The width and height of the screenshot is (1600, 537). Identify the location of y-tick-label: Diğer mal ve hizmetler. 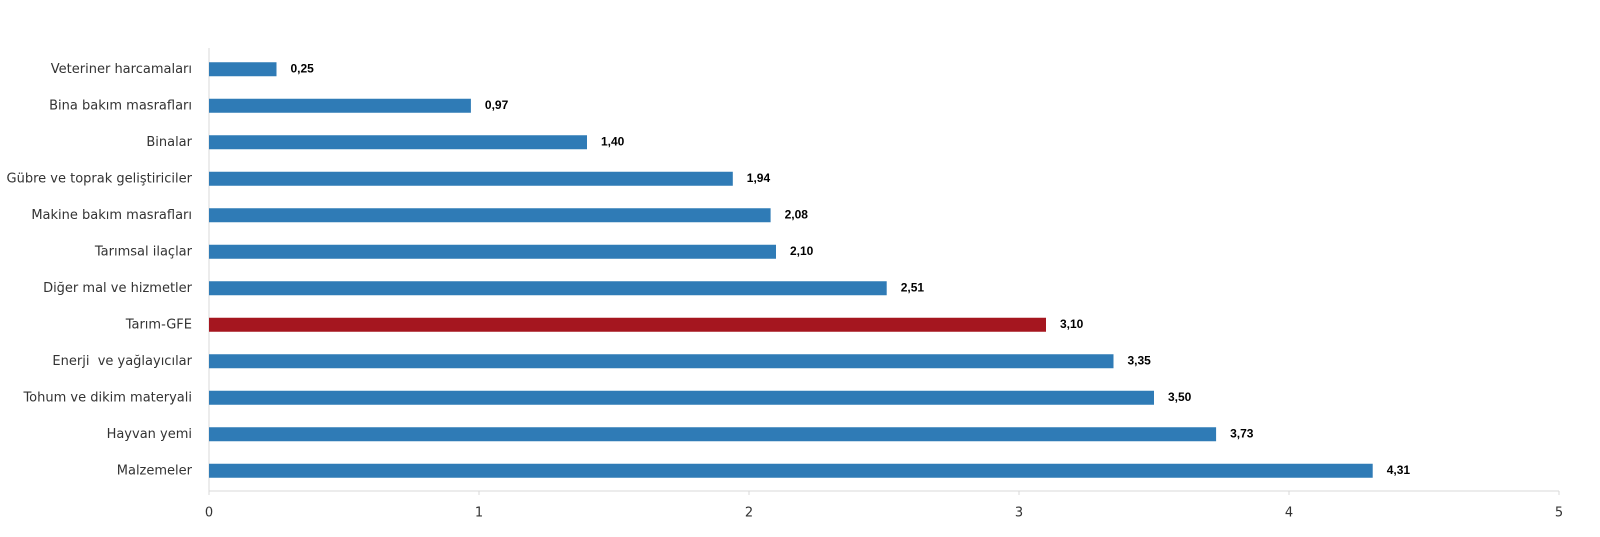
(118, 288).